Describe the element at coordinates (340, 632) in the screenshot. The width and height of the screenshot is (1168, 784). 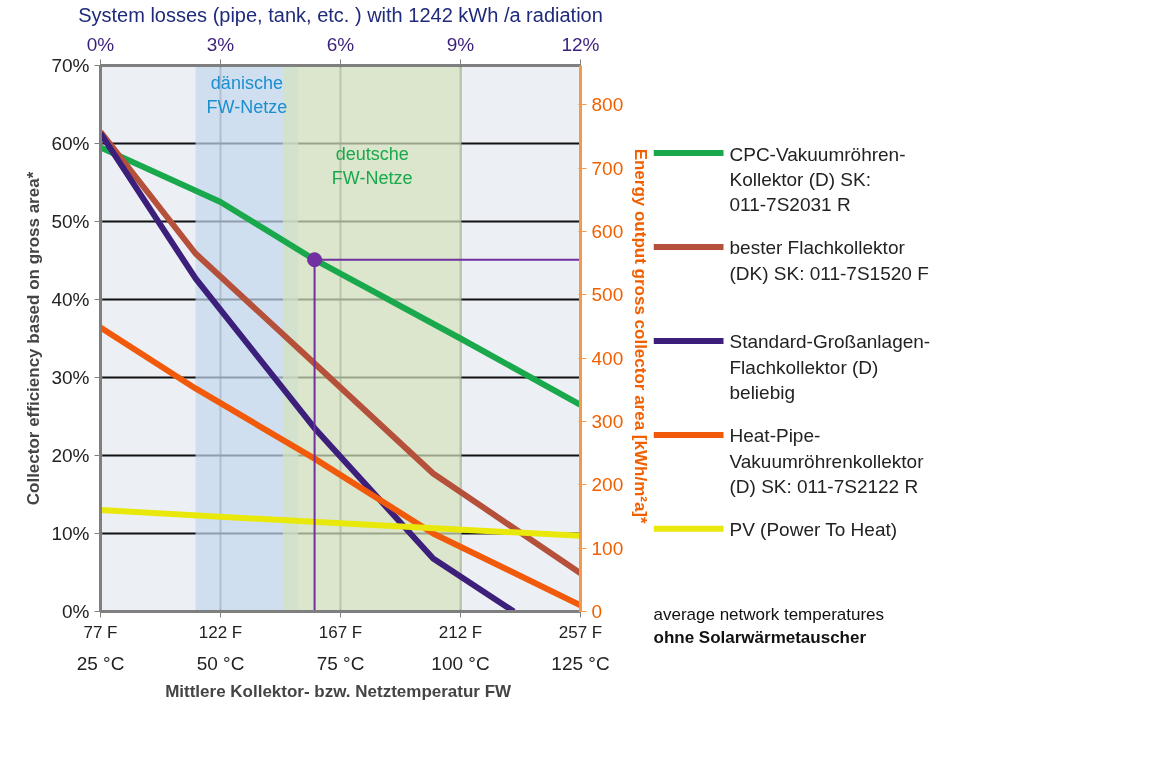
I see `text: 167 F` at that location.